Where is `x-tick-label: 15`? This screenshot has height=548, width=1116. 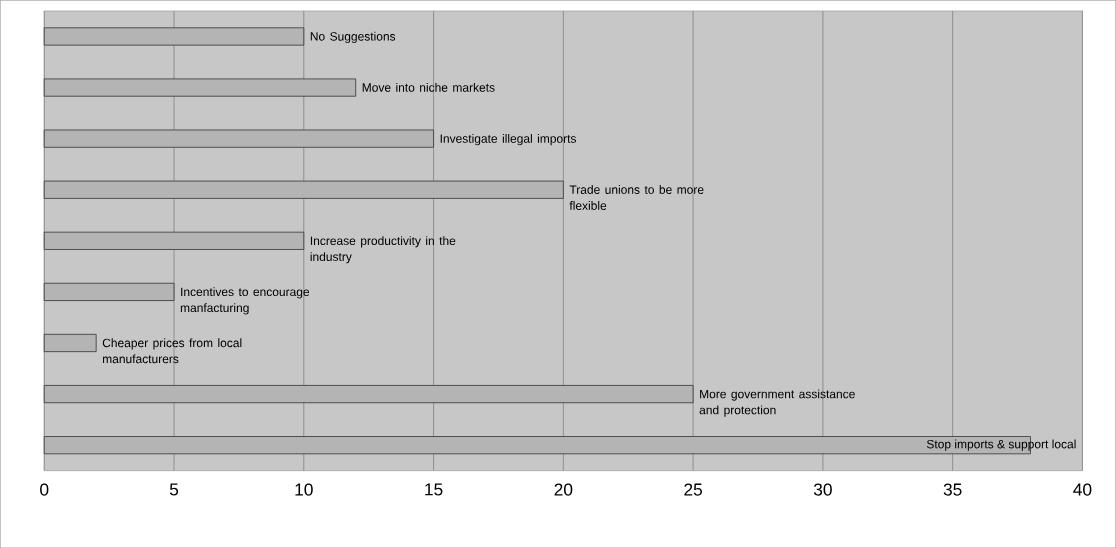 x-tick-label: 15 is located at coordinates (434, 489).